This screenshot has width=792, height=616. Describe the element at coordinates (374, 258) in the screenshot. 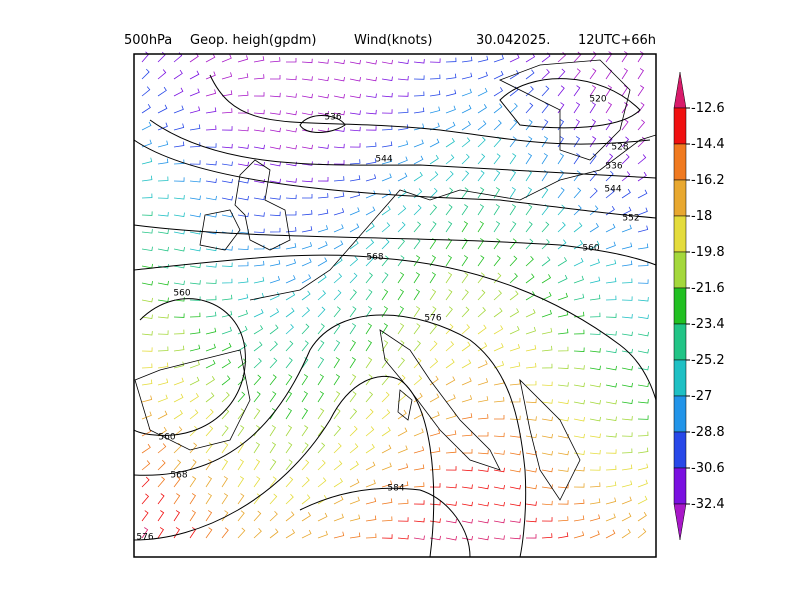

I see `contour-label: 568` at that location.